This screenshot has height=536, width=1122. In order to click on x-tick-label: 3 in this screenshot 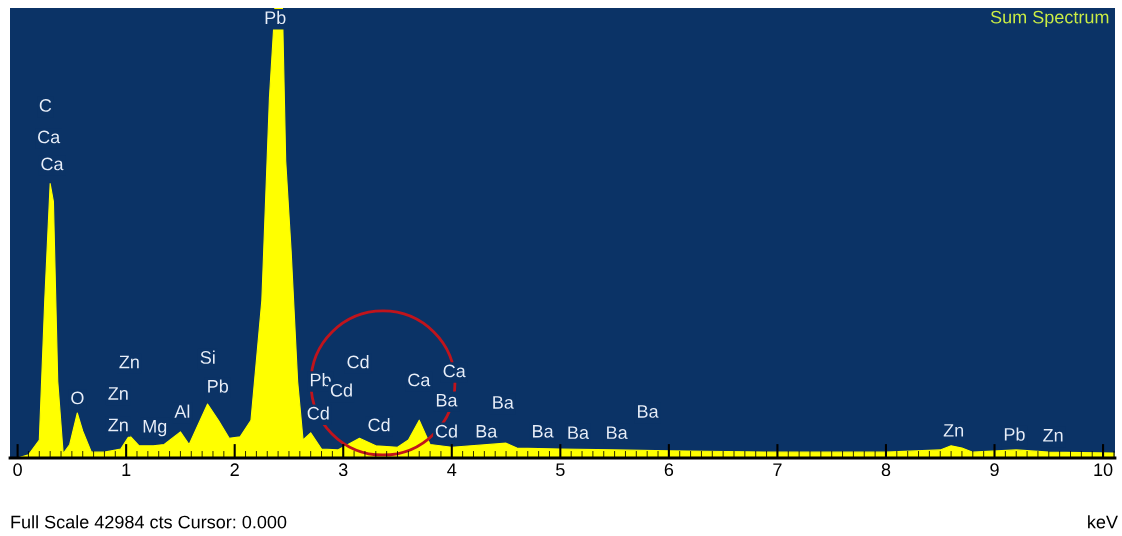, I will do `click(343, 470)`.